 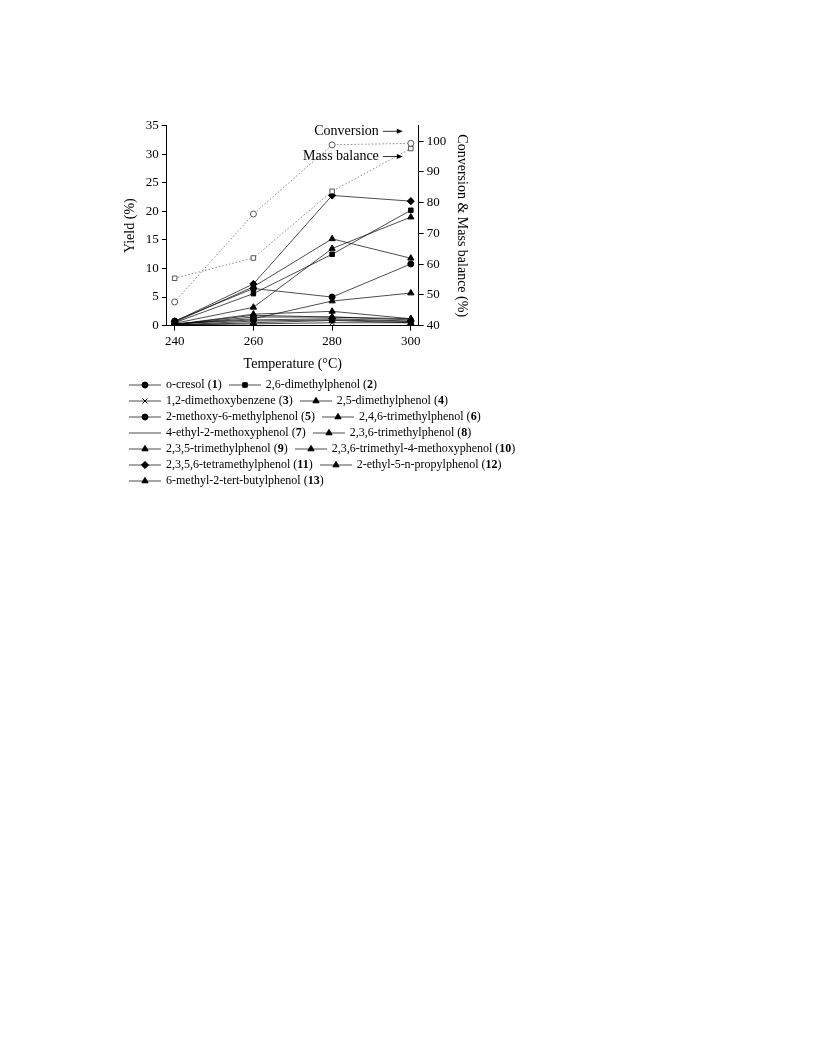 I want to click on y2-tick-label: 70, so click(x=433, y=232).